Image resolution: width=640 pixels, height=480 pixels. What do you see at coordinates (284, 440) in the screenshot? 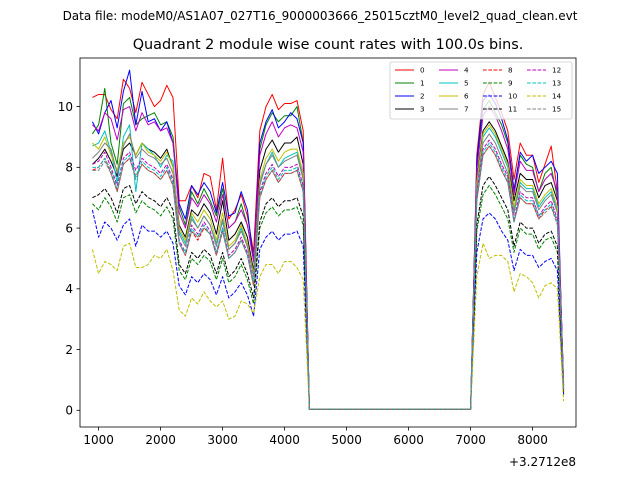
I see `x-tick-label: 4000` at bounding box center [284, 440].